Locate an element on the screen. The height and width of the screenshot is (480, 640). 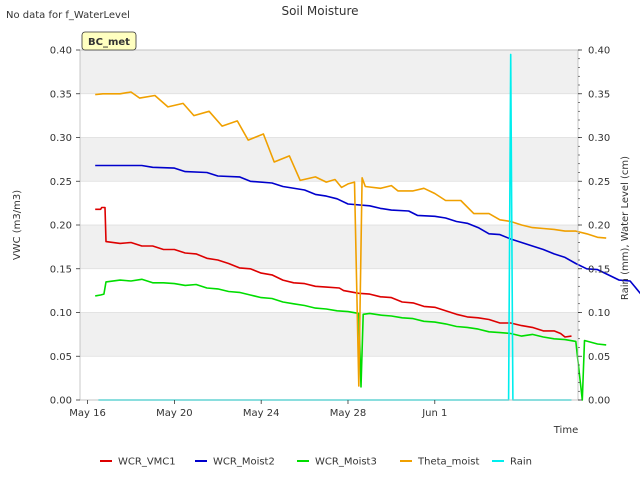
legend-label: WCR_Moist2 is located at coordinates (244, 462).